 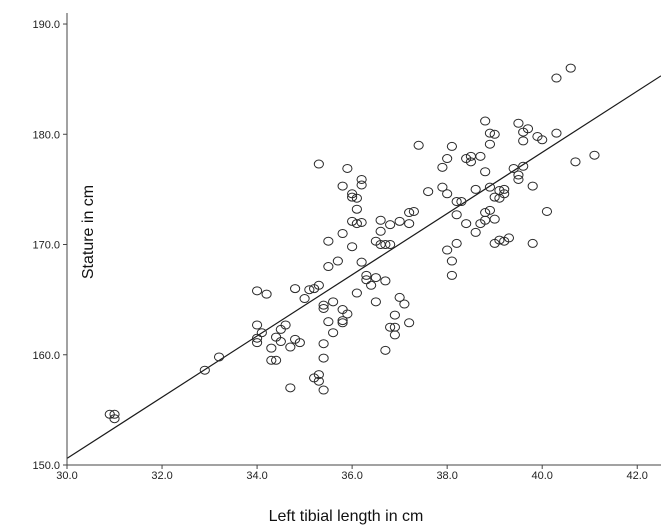 What do you see at coordinates (88, 232) in the screenshot?
I see `y-axis-title: Stature in cm` at bounding box center [88, 232].